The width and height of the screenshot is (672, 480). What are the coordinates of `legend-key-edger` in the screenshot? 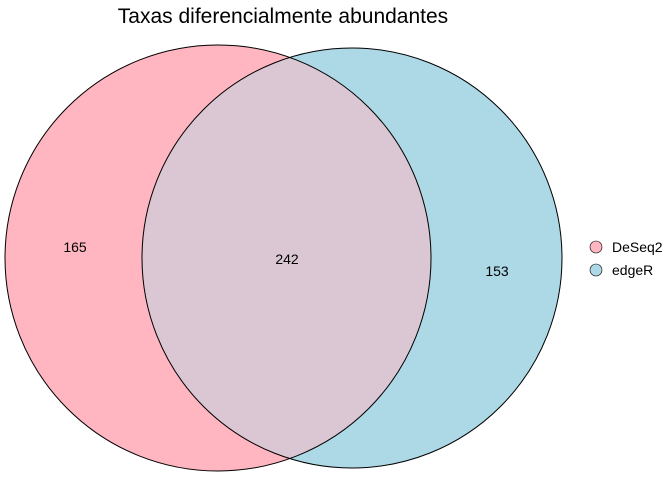 It's located at (596, 270).